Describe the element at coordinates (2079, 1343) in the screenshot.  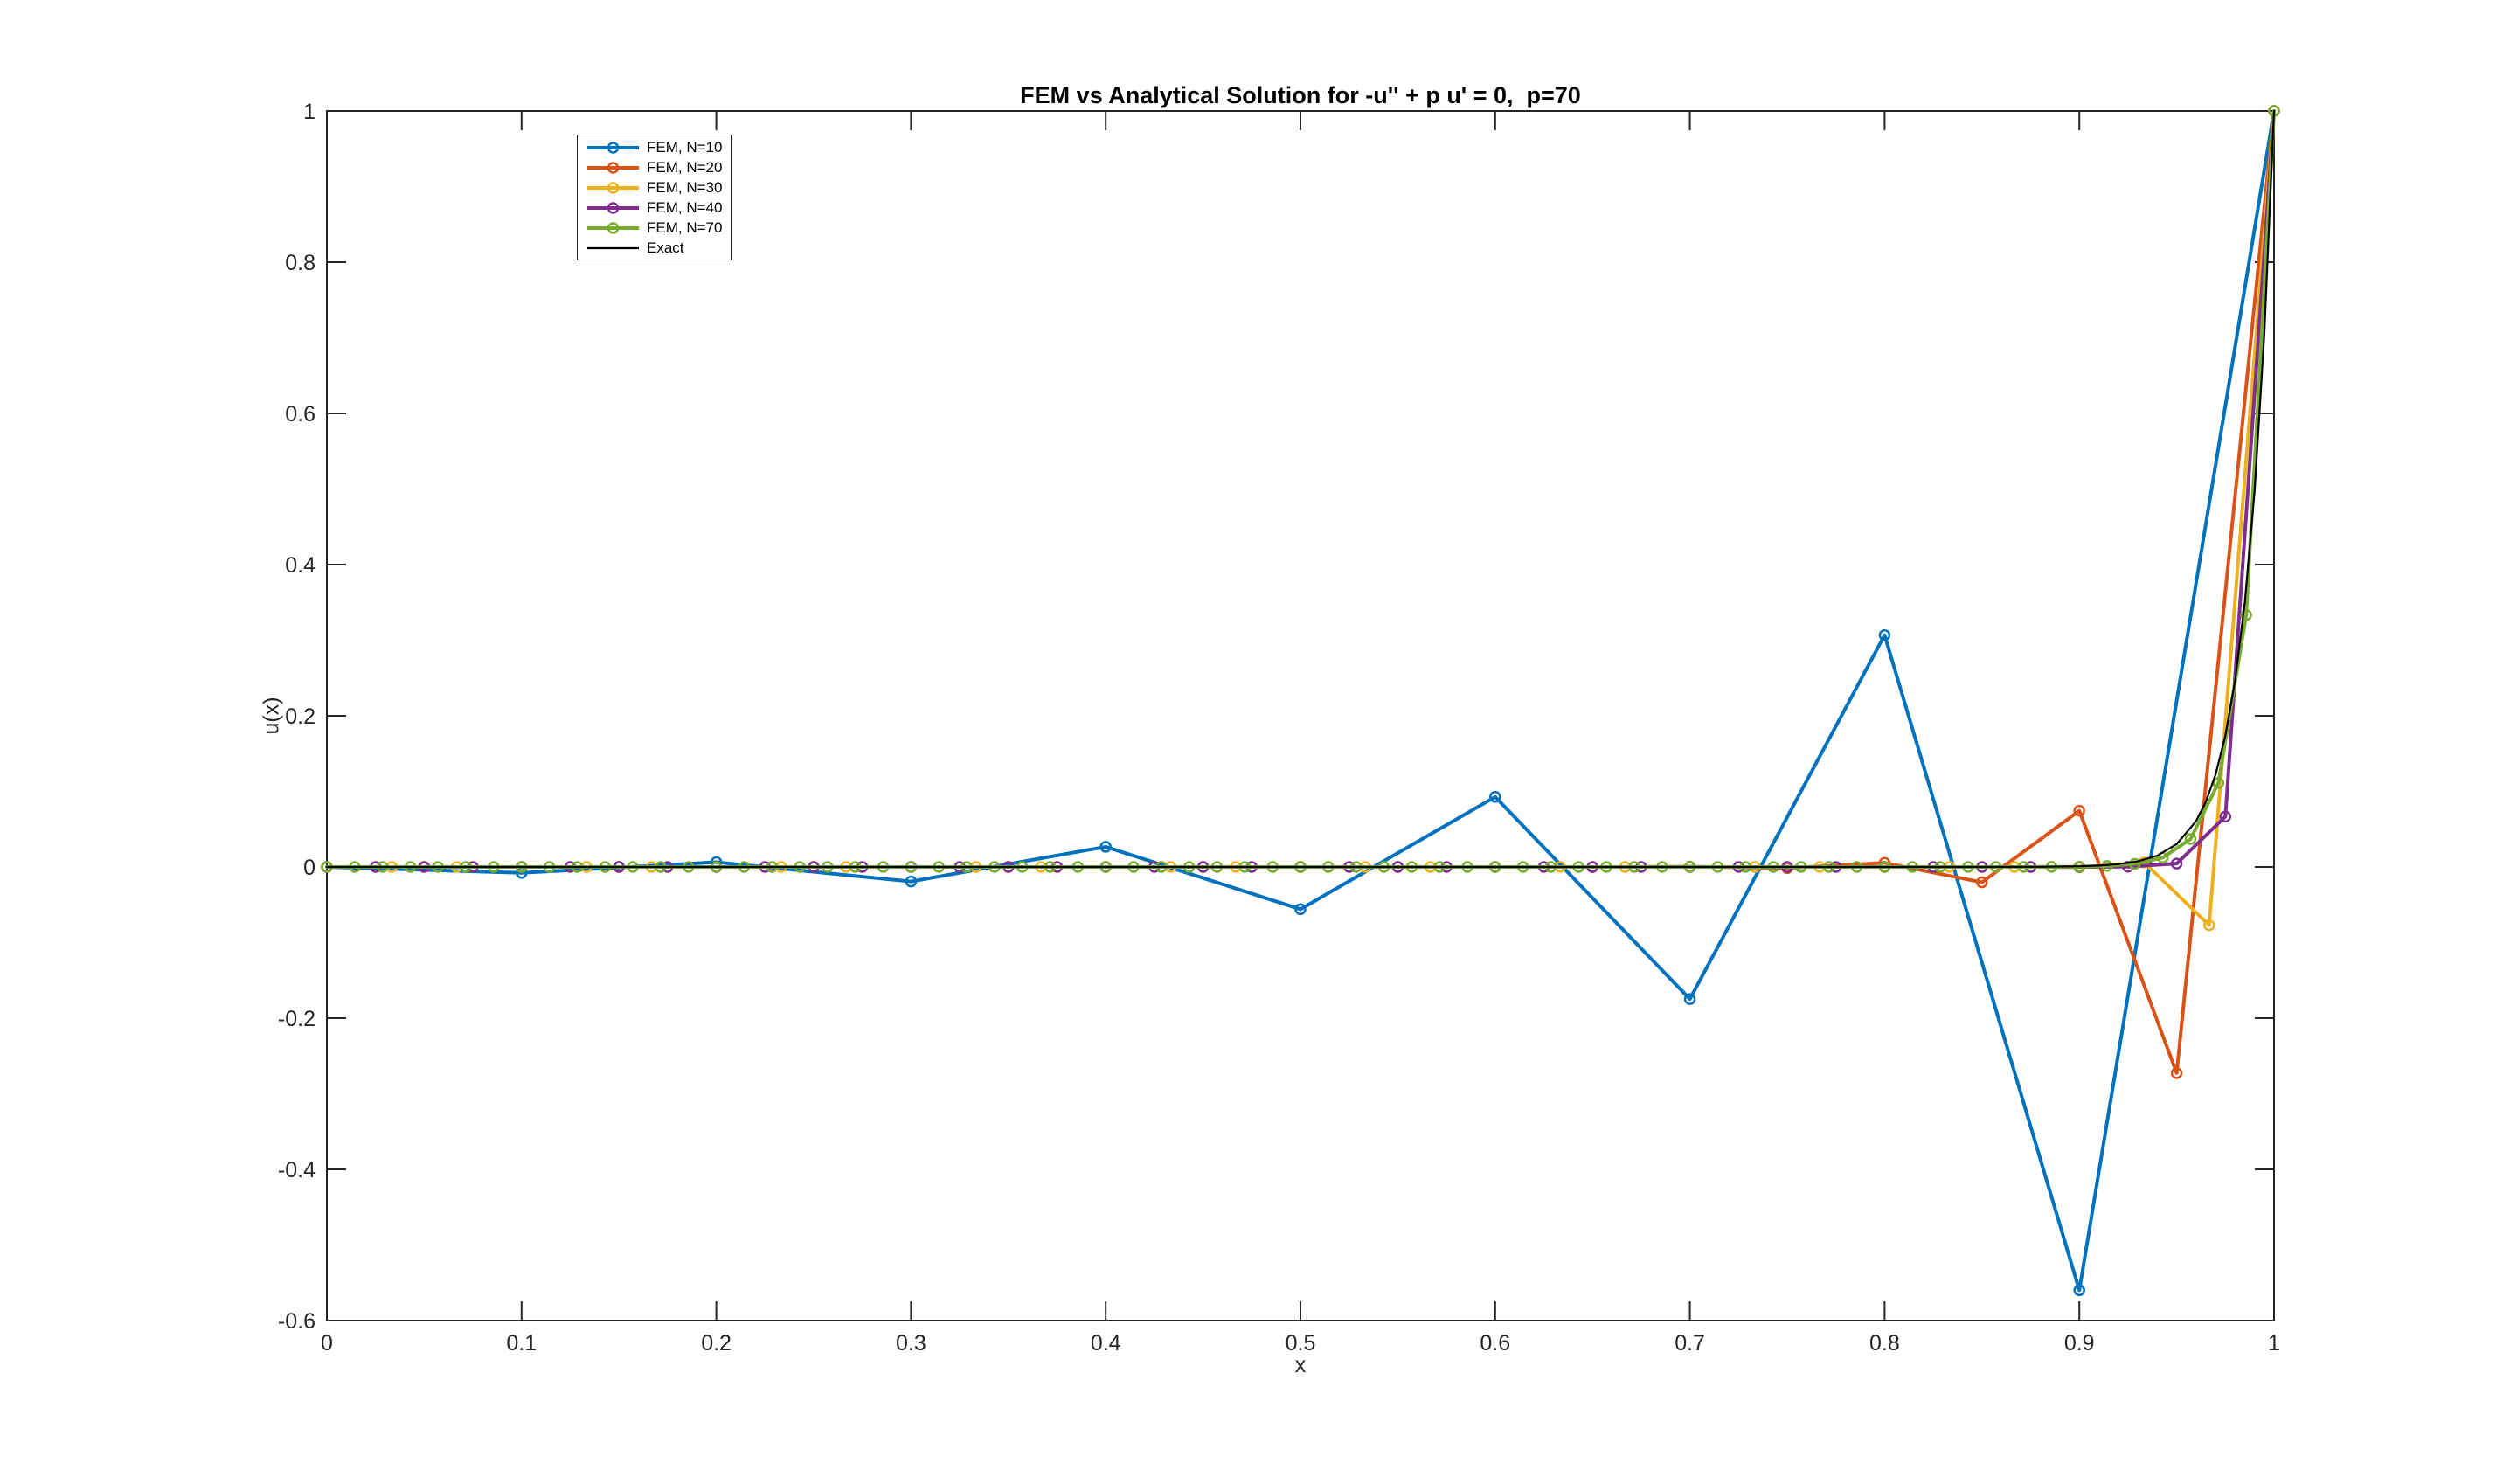
I see `x-tick-label: 0.9` at that location.